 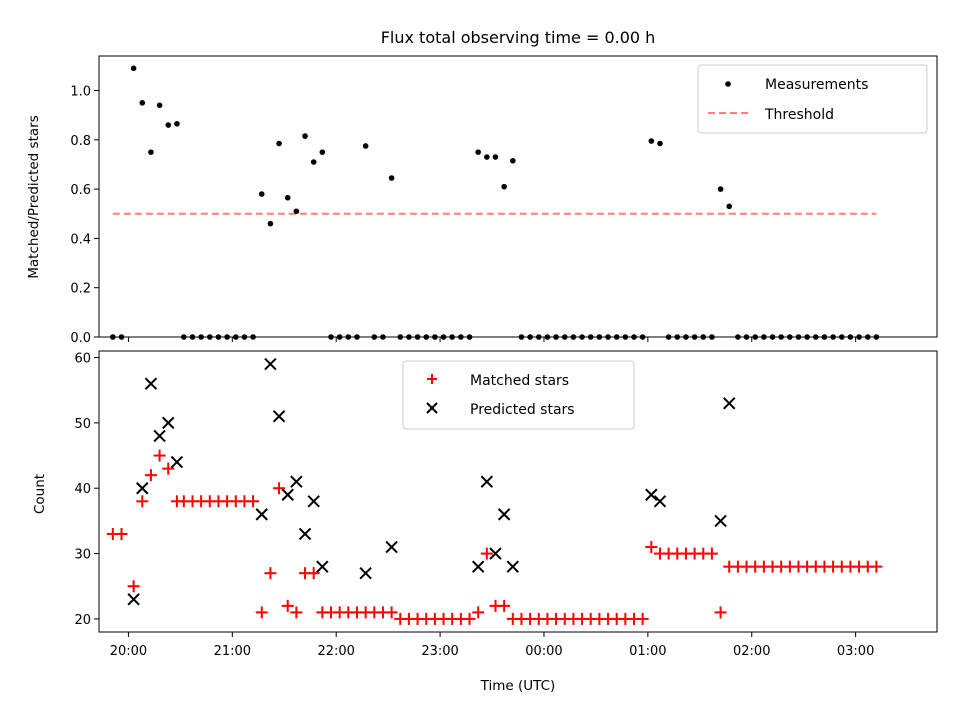 What do you see at coordinates (519, 381) in the screenshot?
I see `legend-matched-label: Matched stars` at bounding box center [519, 381].